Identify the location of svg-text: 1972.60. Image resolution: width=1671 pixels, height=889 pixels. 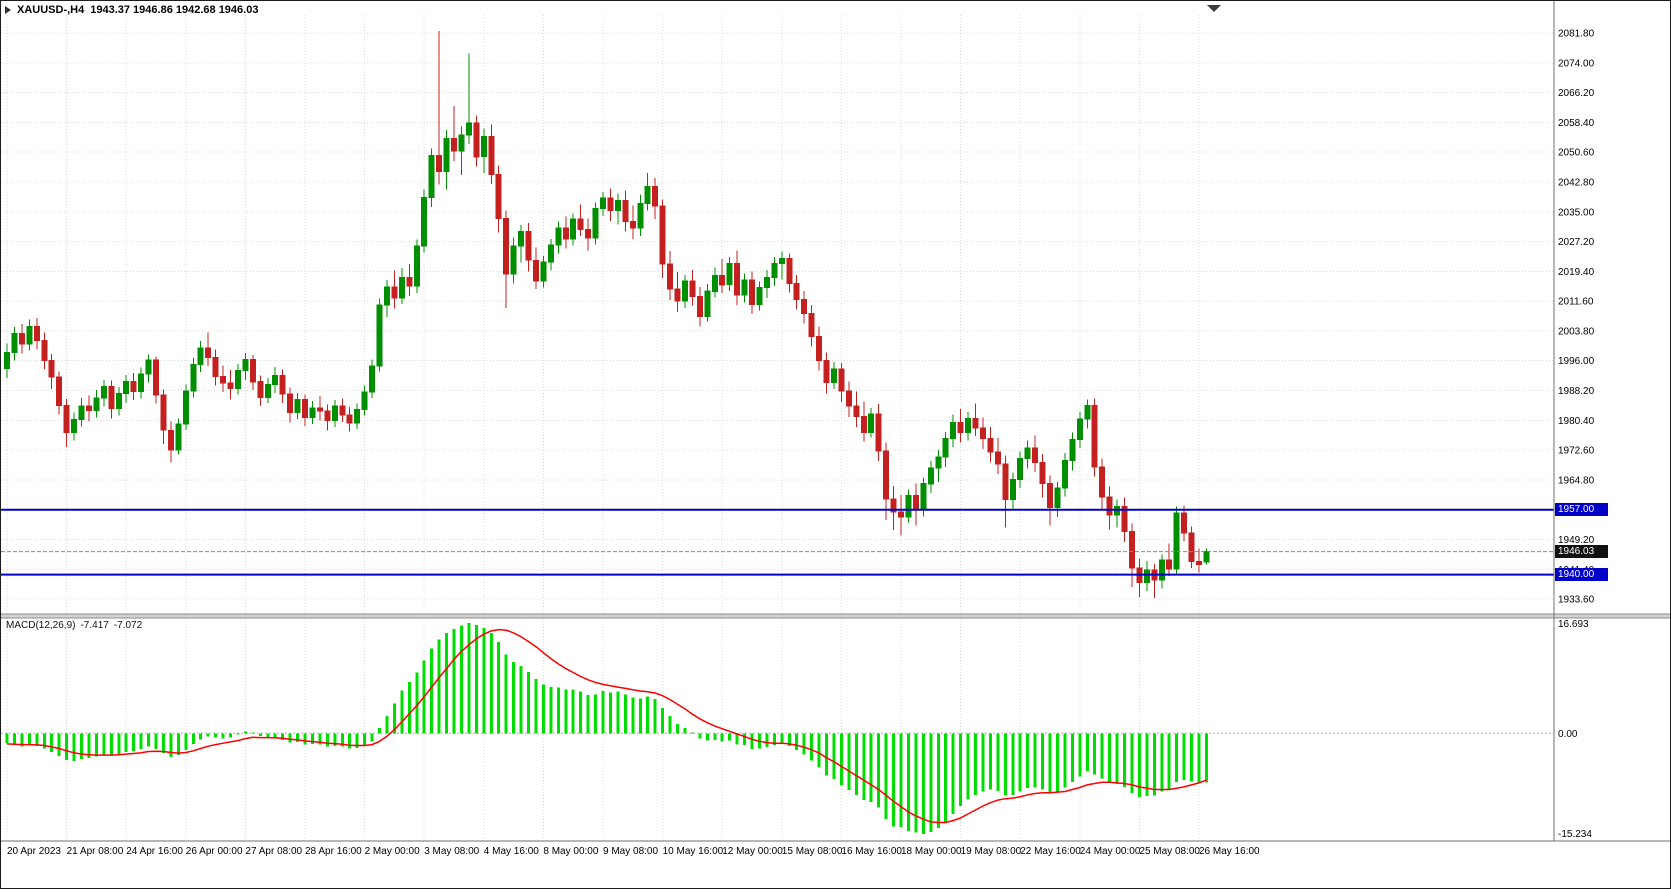
(1576, 451).